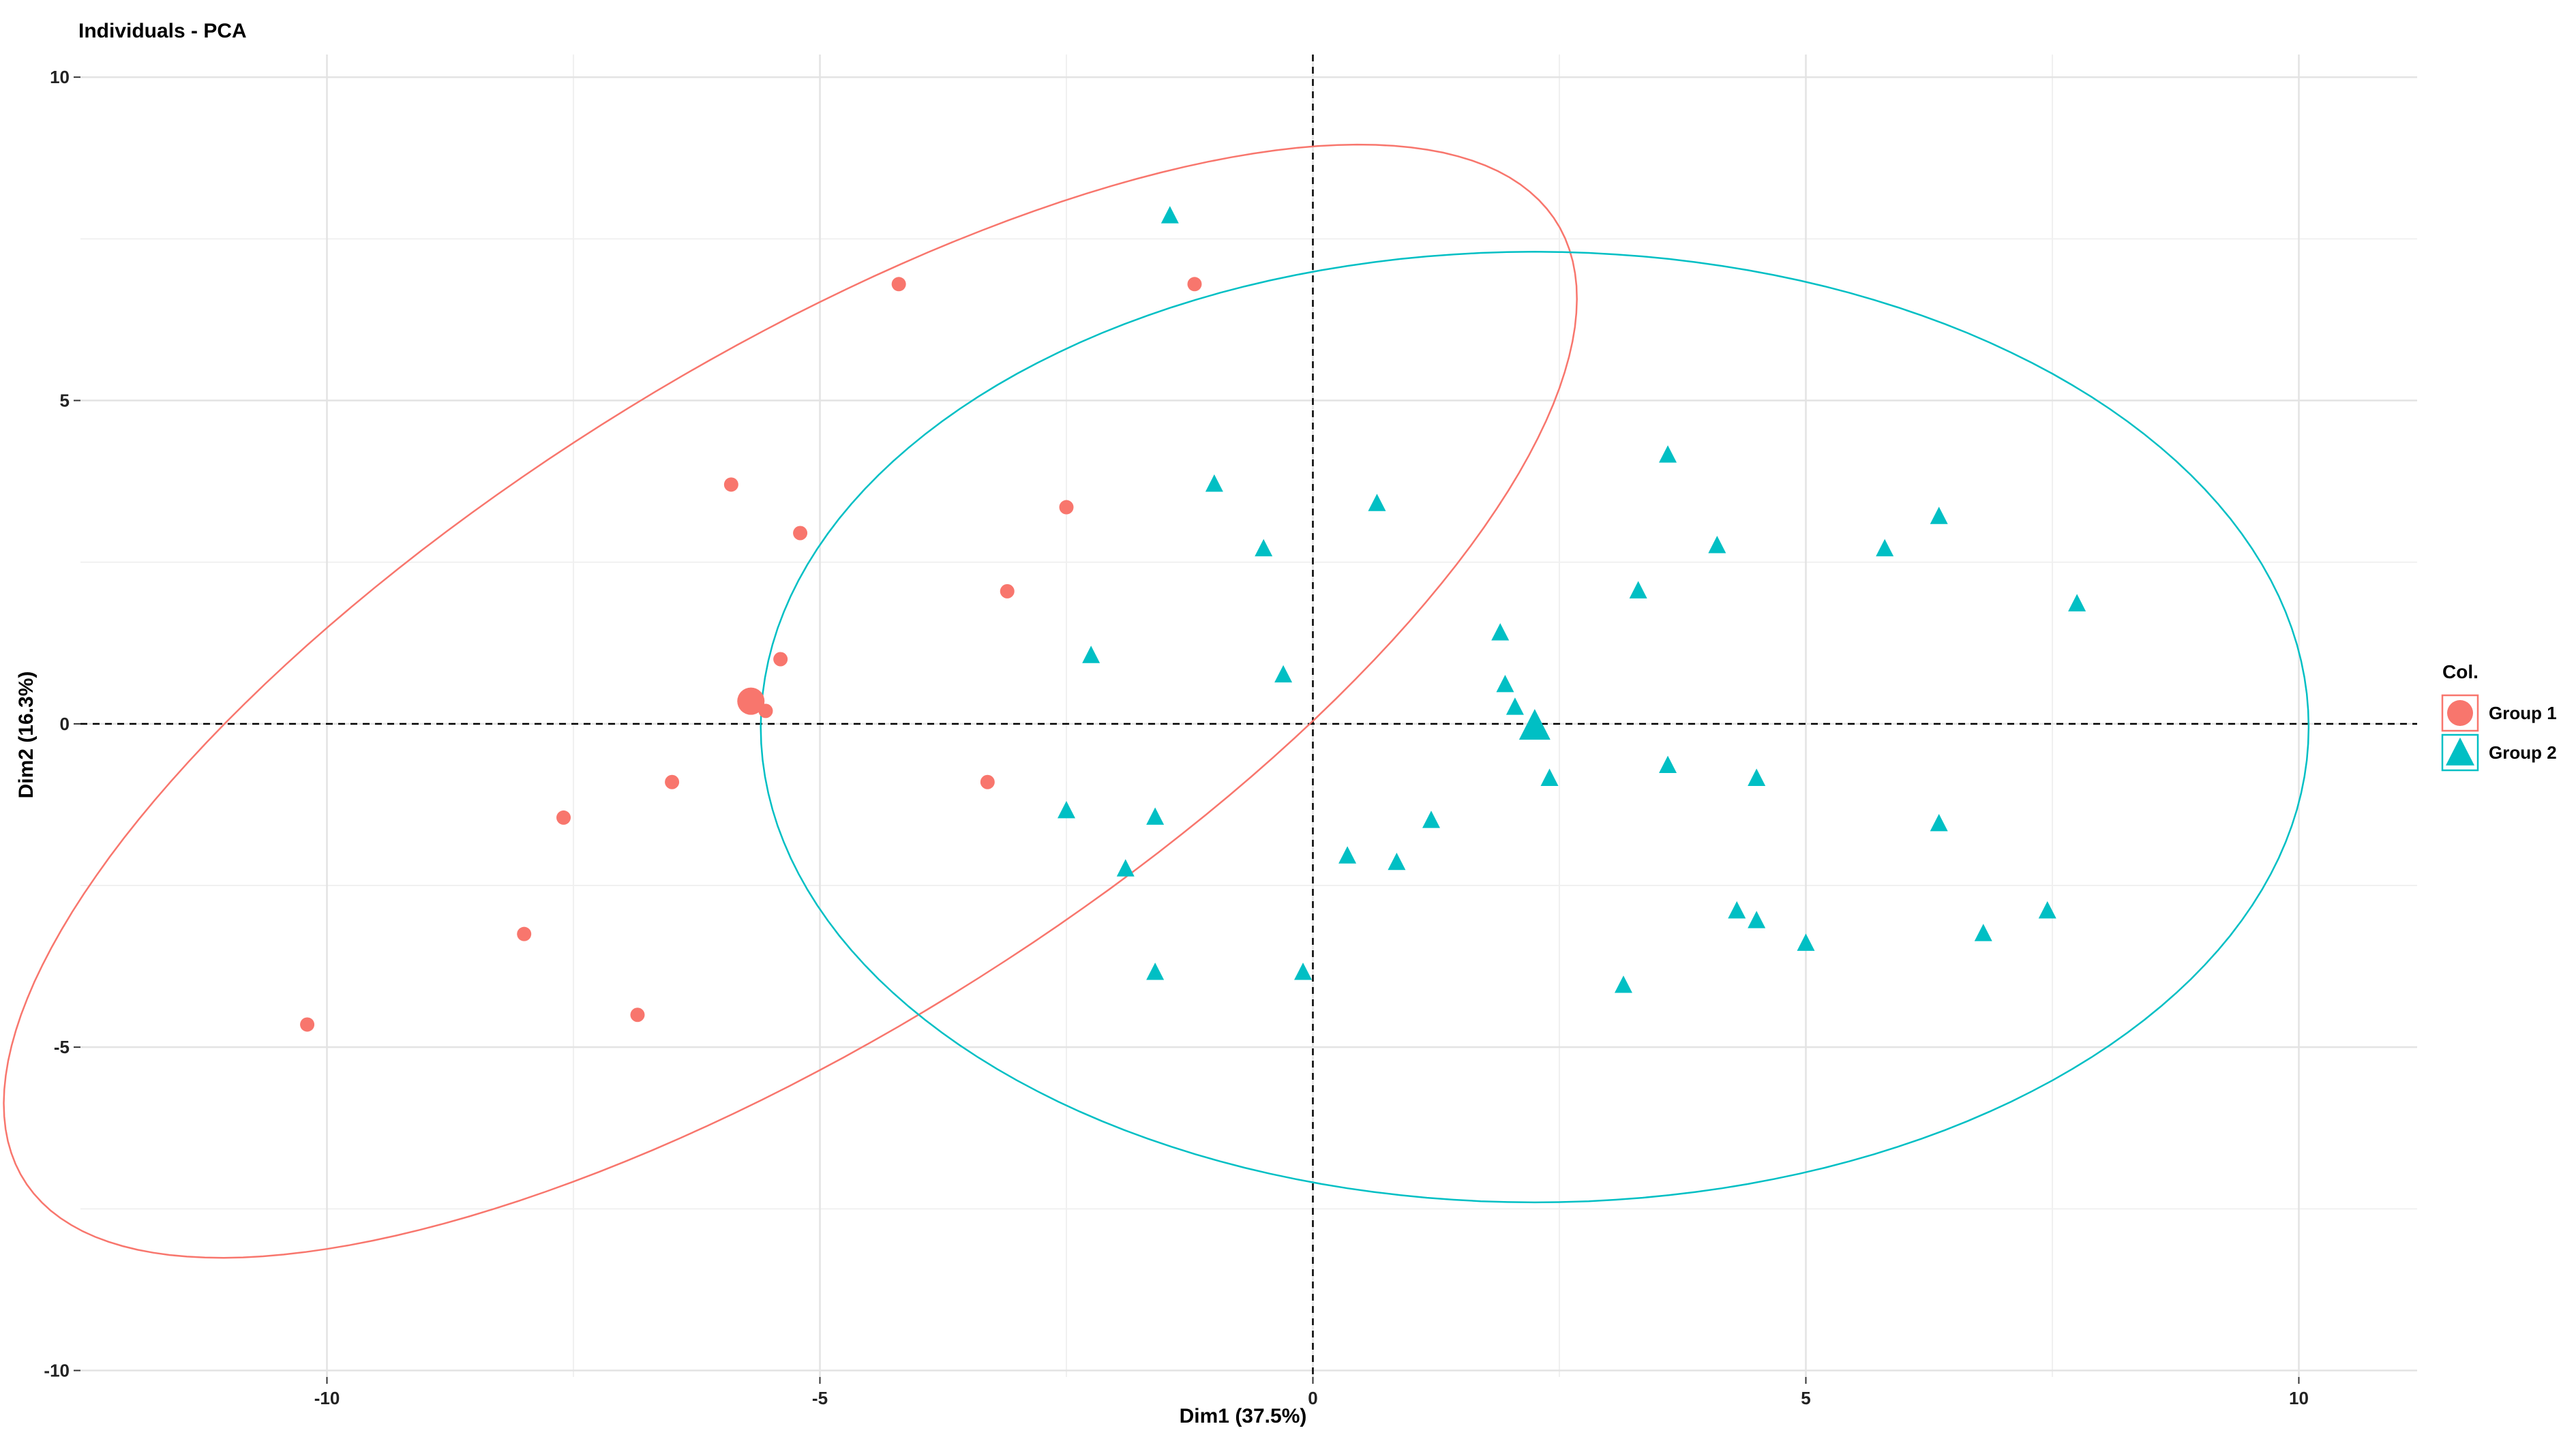 Image resolution: width=2576 pixels, height=1454 pixels. I want to click on y-axis-label: Dim2 (16.3%), so click(26, 735).